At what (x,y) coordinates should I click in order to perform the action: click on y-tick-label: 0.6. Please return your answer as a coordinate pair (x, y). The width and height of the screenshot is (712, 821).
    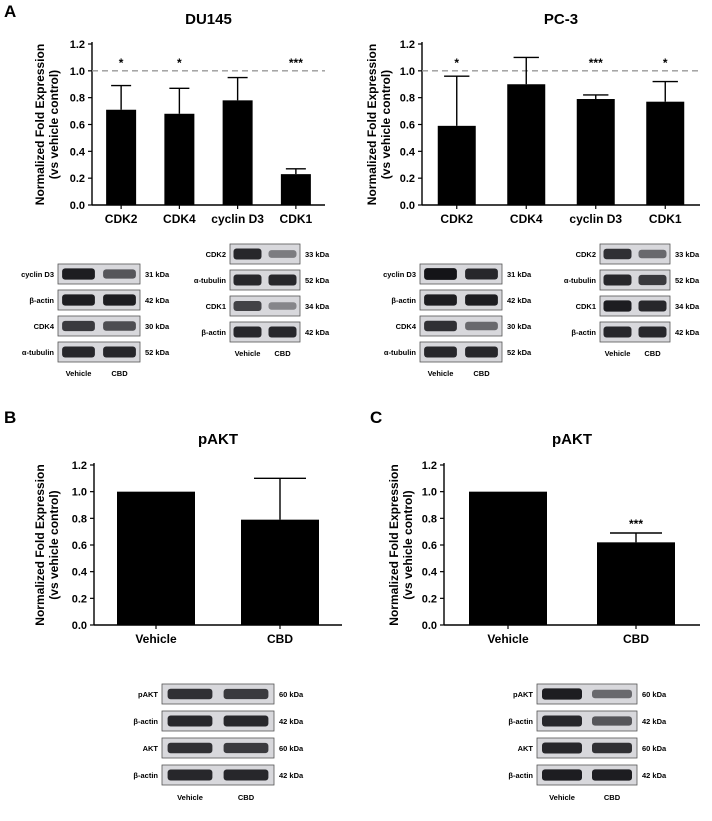
    Looking at the image, I should click on (79, 546).